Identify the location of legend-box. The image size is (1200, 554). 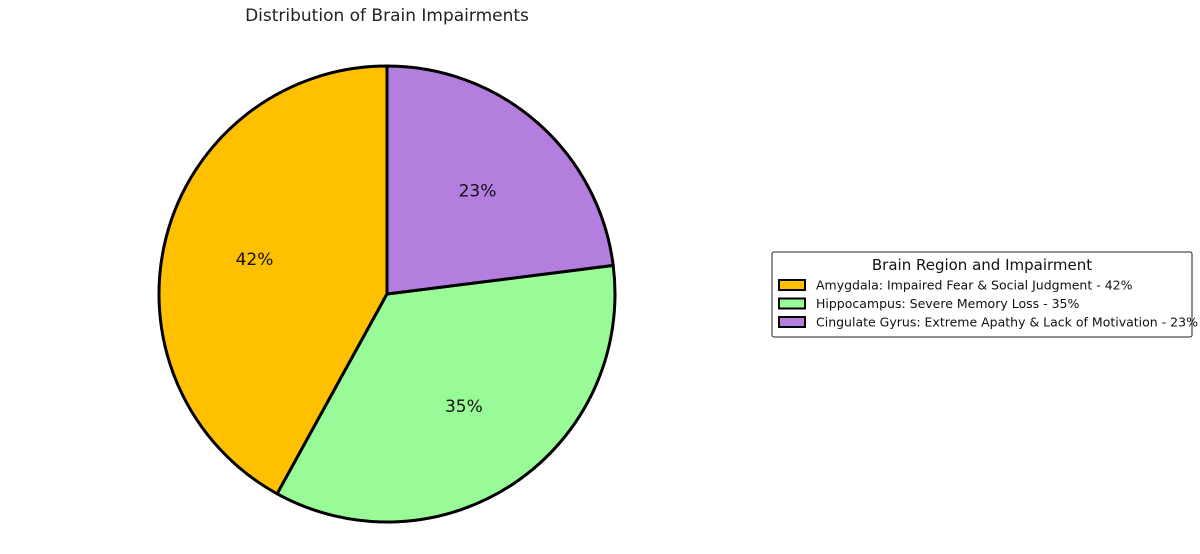
(982, 294).